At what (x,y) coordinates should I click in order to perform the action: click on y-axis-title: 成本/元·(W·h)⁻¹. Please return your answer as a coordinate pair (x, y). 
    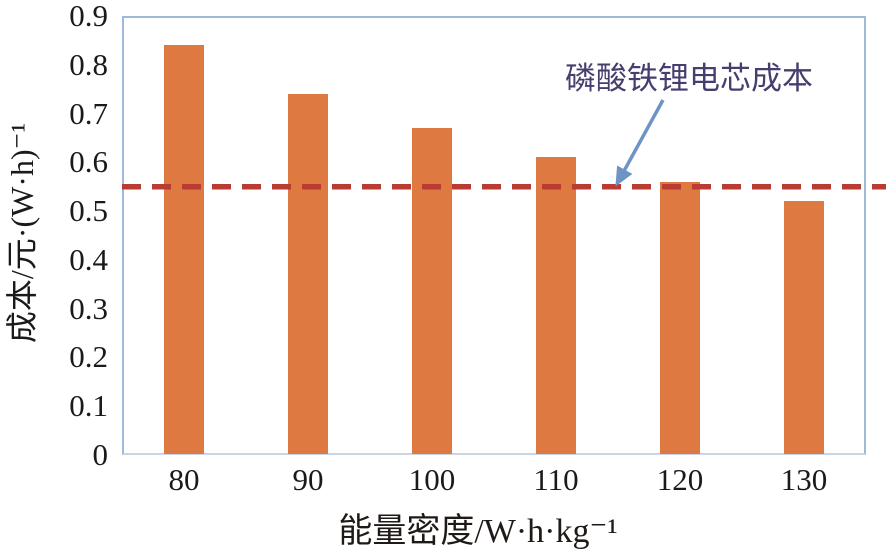
    Looking at the image, I should click on (22, 233).